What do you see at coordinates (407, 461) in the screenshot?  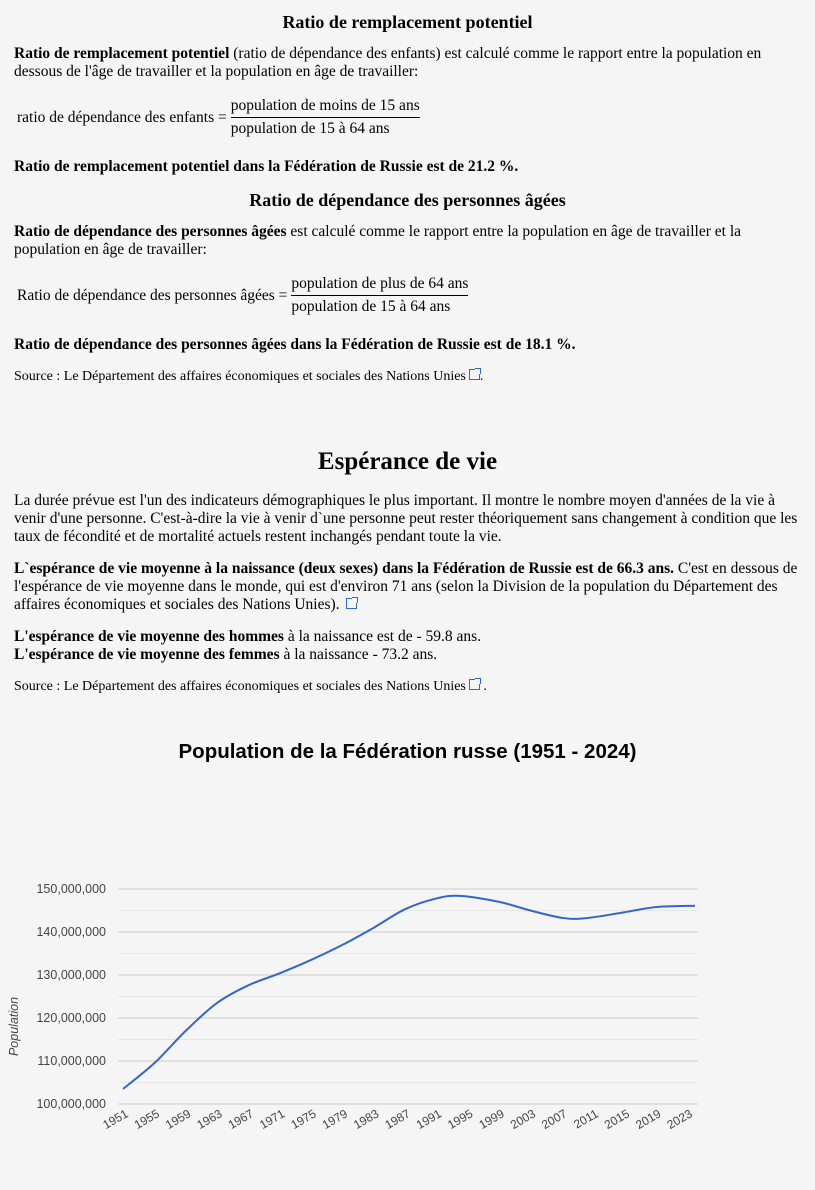 I see `section-title: Espérance de vie` at bounding box center [407, 461].